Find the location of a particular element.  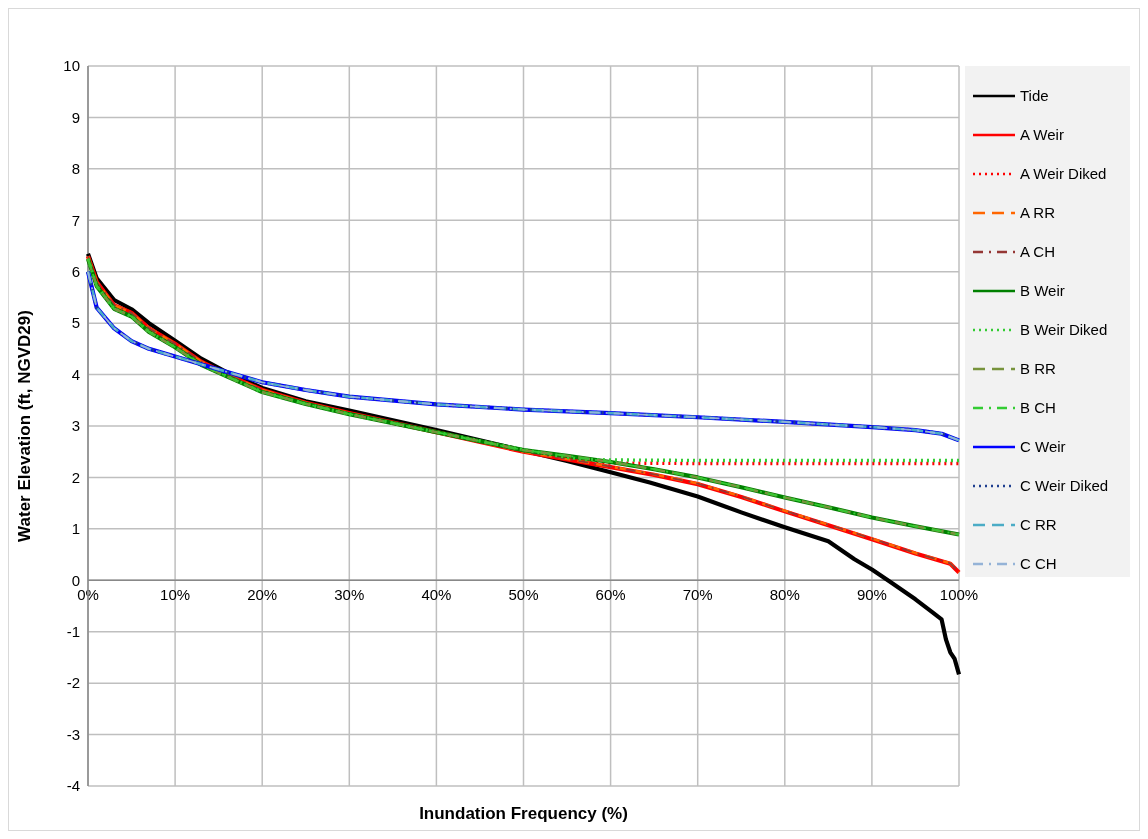

y-tick-label: 1 is located at coordinates (75, 529).